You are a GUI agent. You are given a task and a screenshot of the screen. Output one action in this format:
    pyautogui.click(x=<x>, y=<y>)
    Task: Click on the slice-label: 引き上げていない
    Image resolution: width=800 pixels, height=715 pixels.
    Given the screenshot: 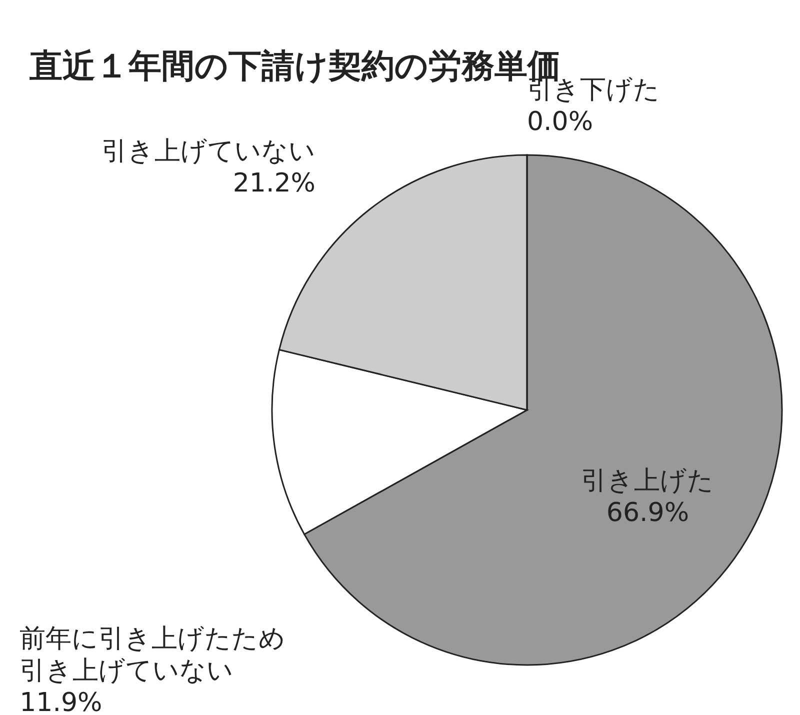 What is the action you would take?
    pyautogui.click(x=208, y=151)
    